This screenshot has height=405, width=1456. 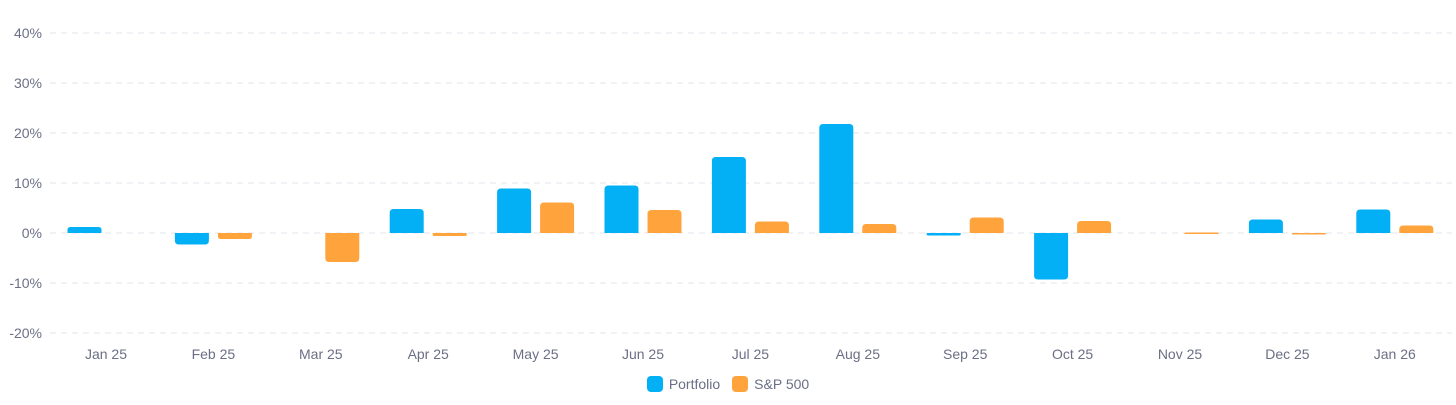 I want to click on x-tick-label: Feb 25, so click(x=214, y=354).